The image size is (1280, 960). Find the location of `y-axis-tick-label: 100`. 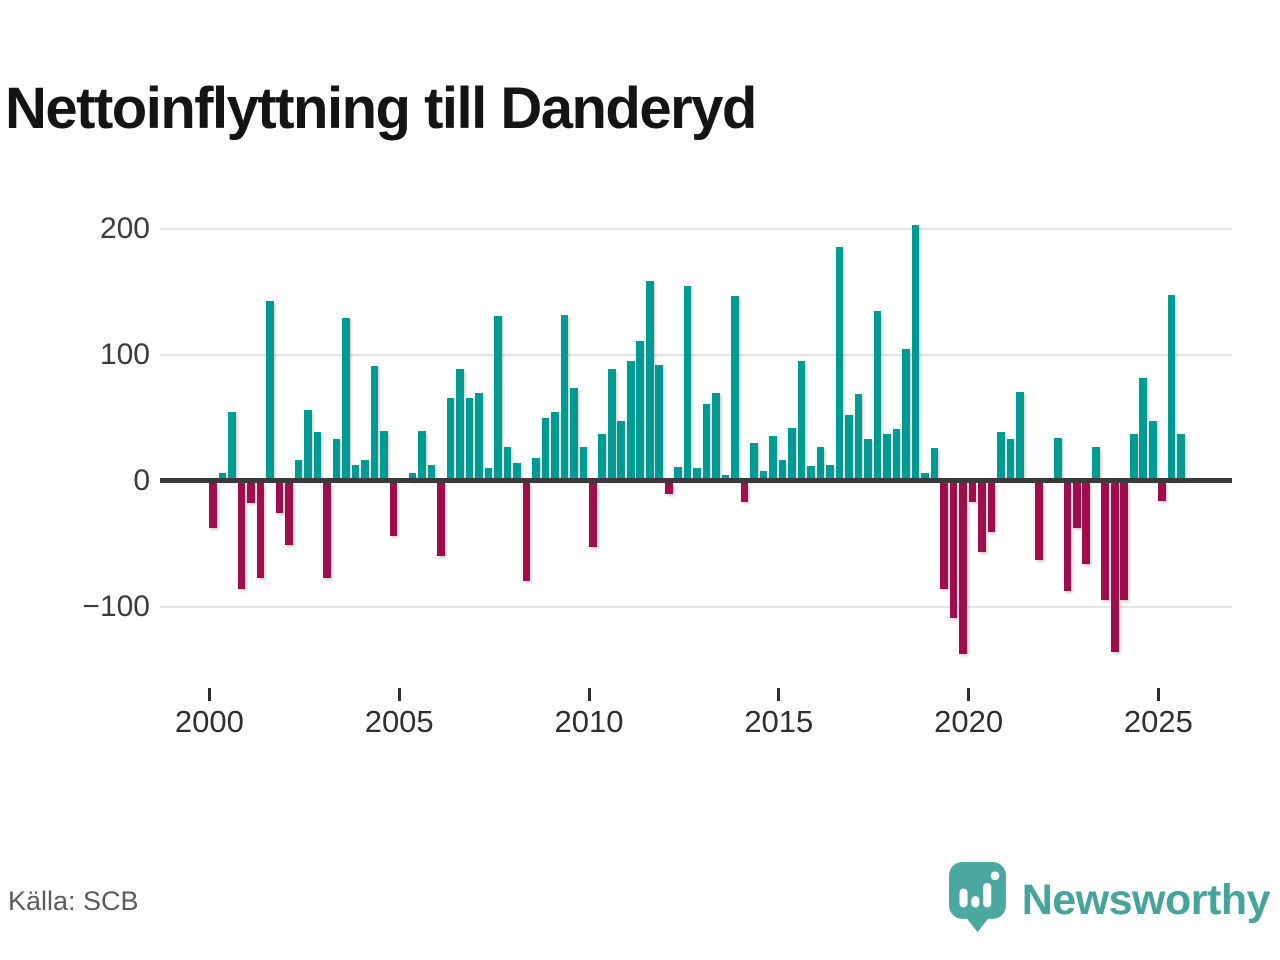

y-axis-tick-label: 100 is located at coordinates (124, 354).